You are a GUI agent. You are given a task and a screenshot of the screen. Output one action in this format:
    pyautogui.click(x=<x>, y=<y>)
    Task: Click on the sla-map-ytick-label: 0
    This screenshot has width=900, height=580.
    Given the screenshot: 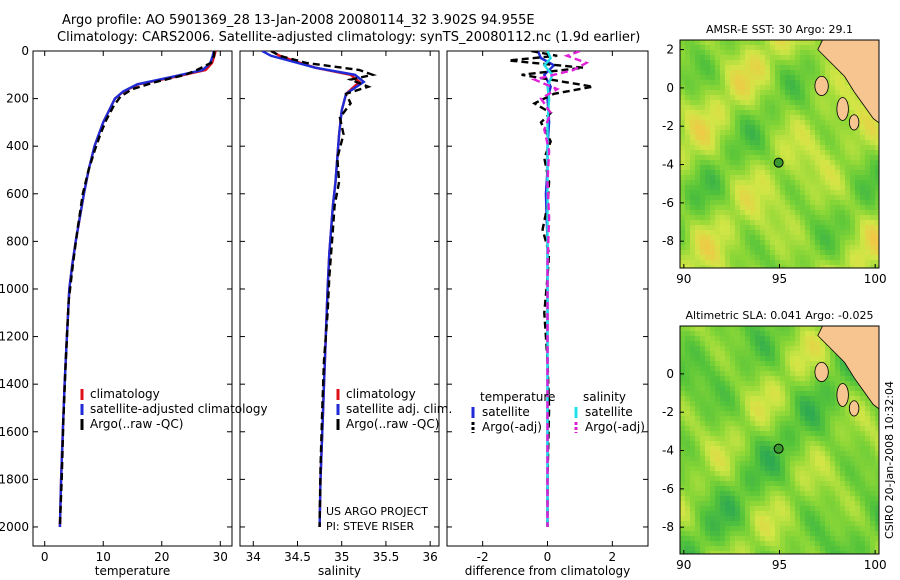 What is the action you would take?
    pyautogui.click(x=670, y=374)
    